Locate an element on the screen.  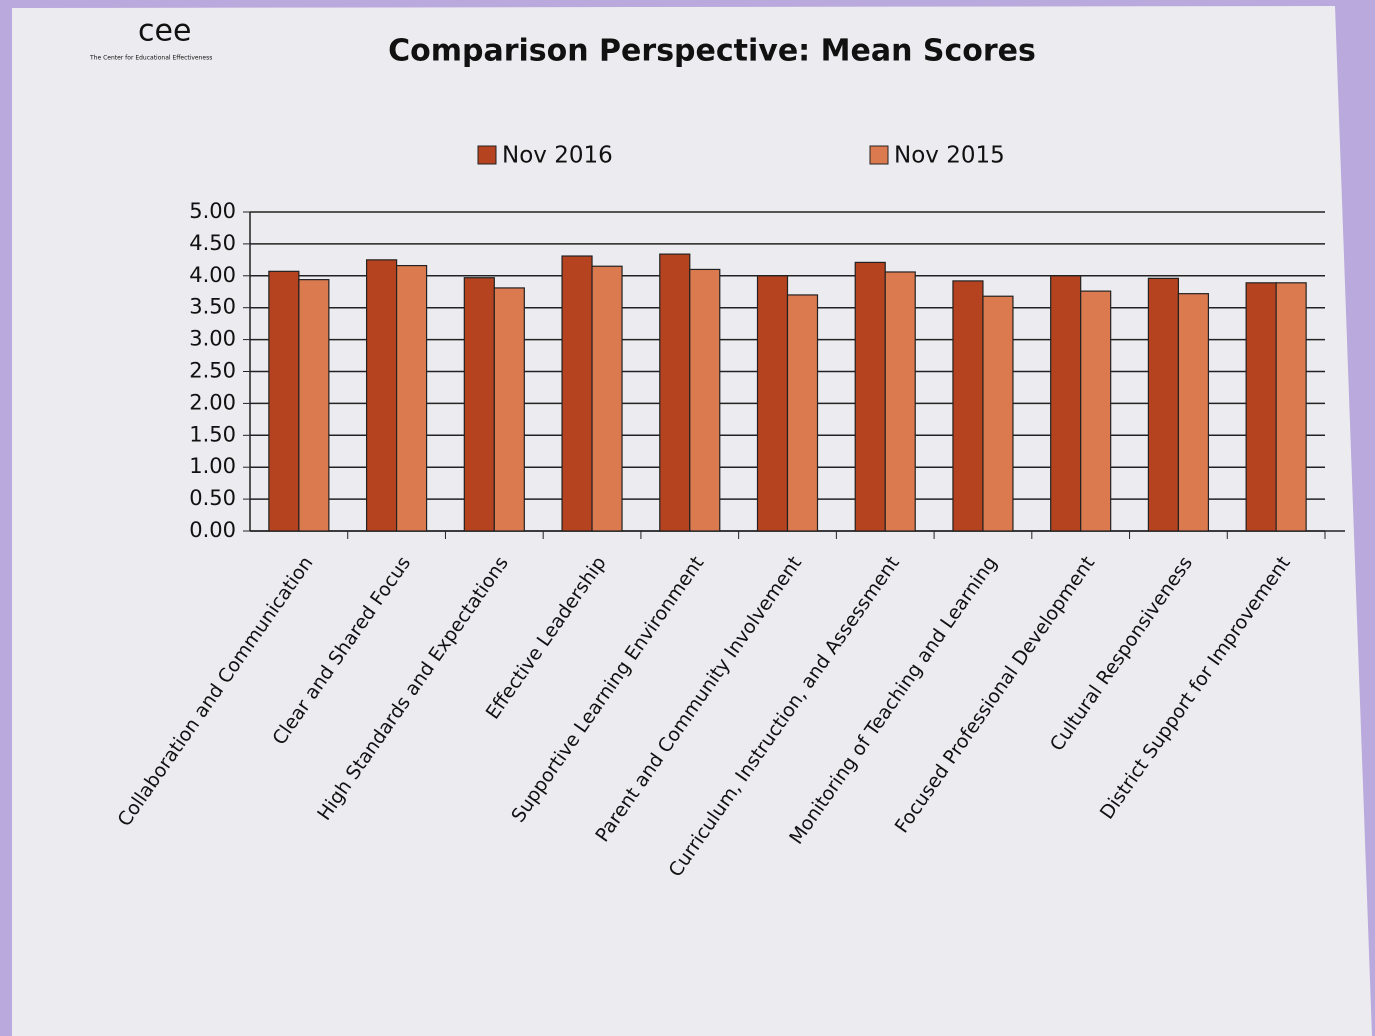
y-tick-label: 1.00 is located at coordinates (212, 466).